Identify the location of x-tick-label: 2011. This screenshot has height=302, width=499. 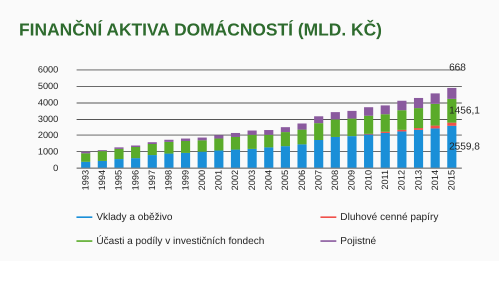
(385, 180).